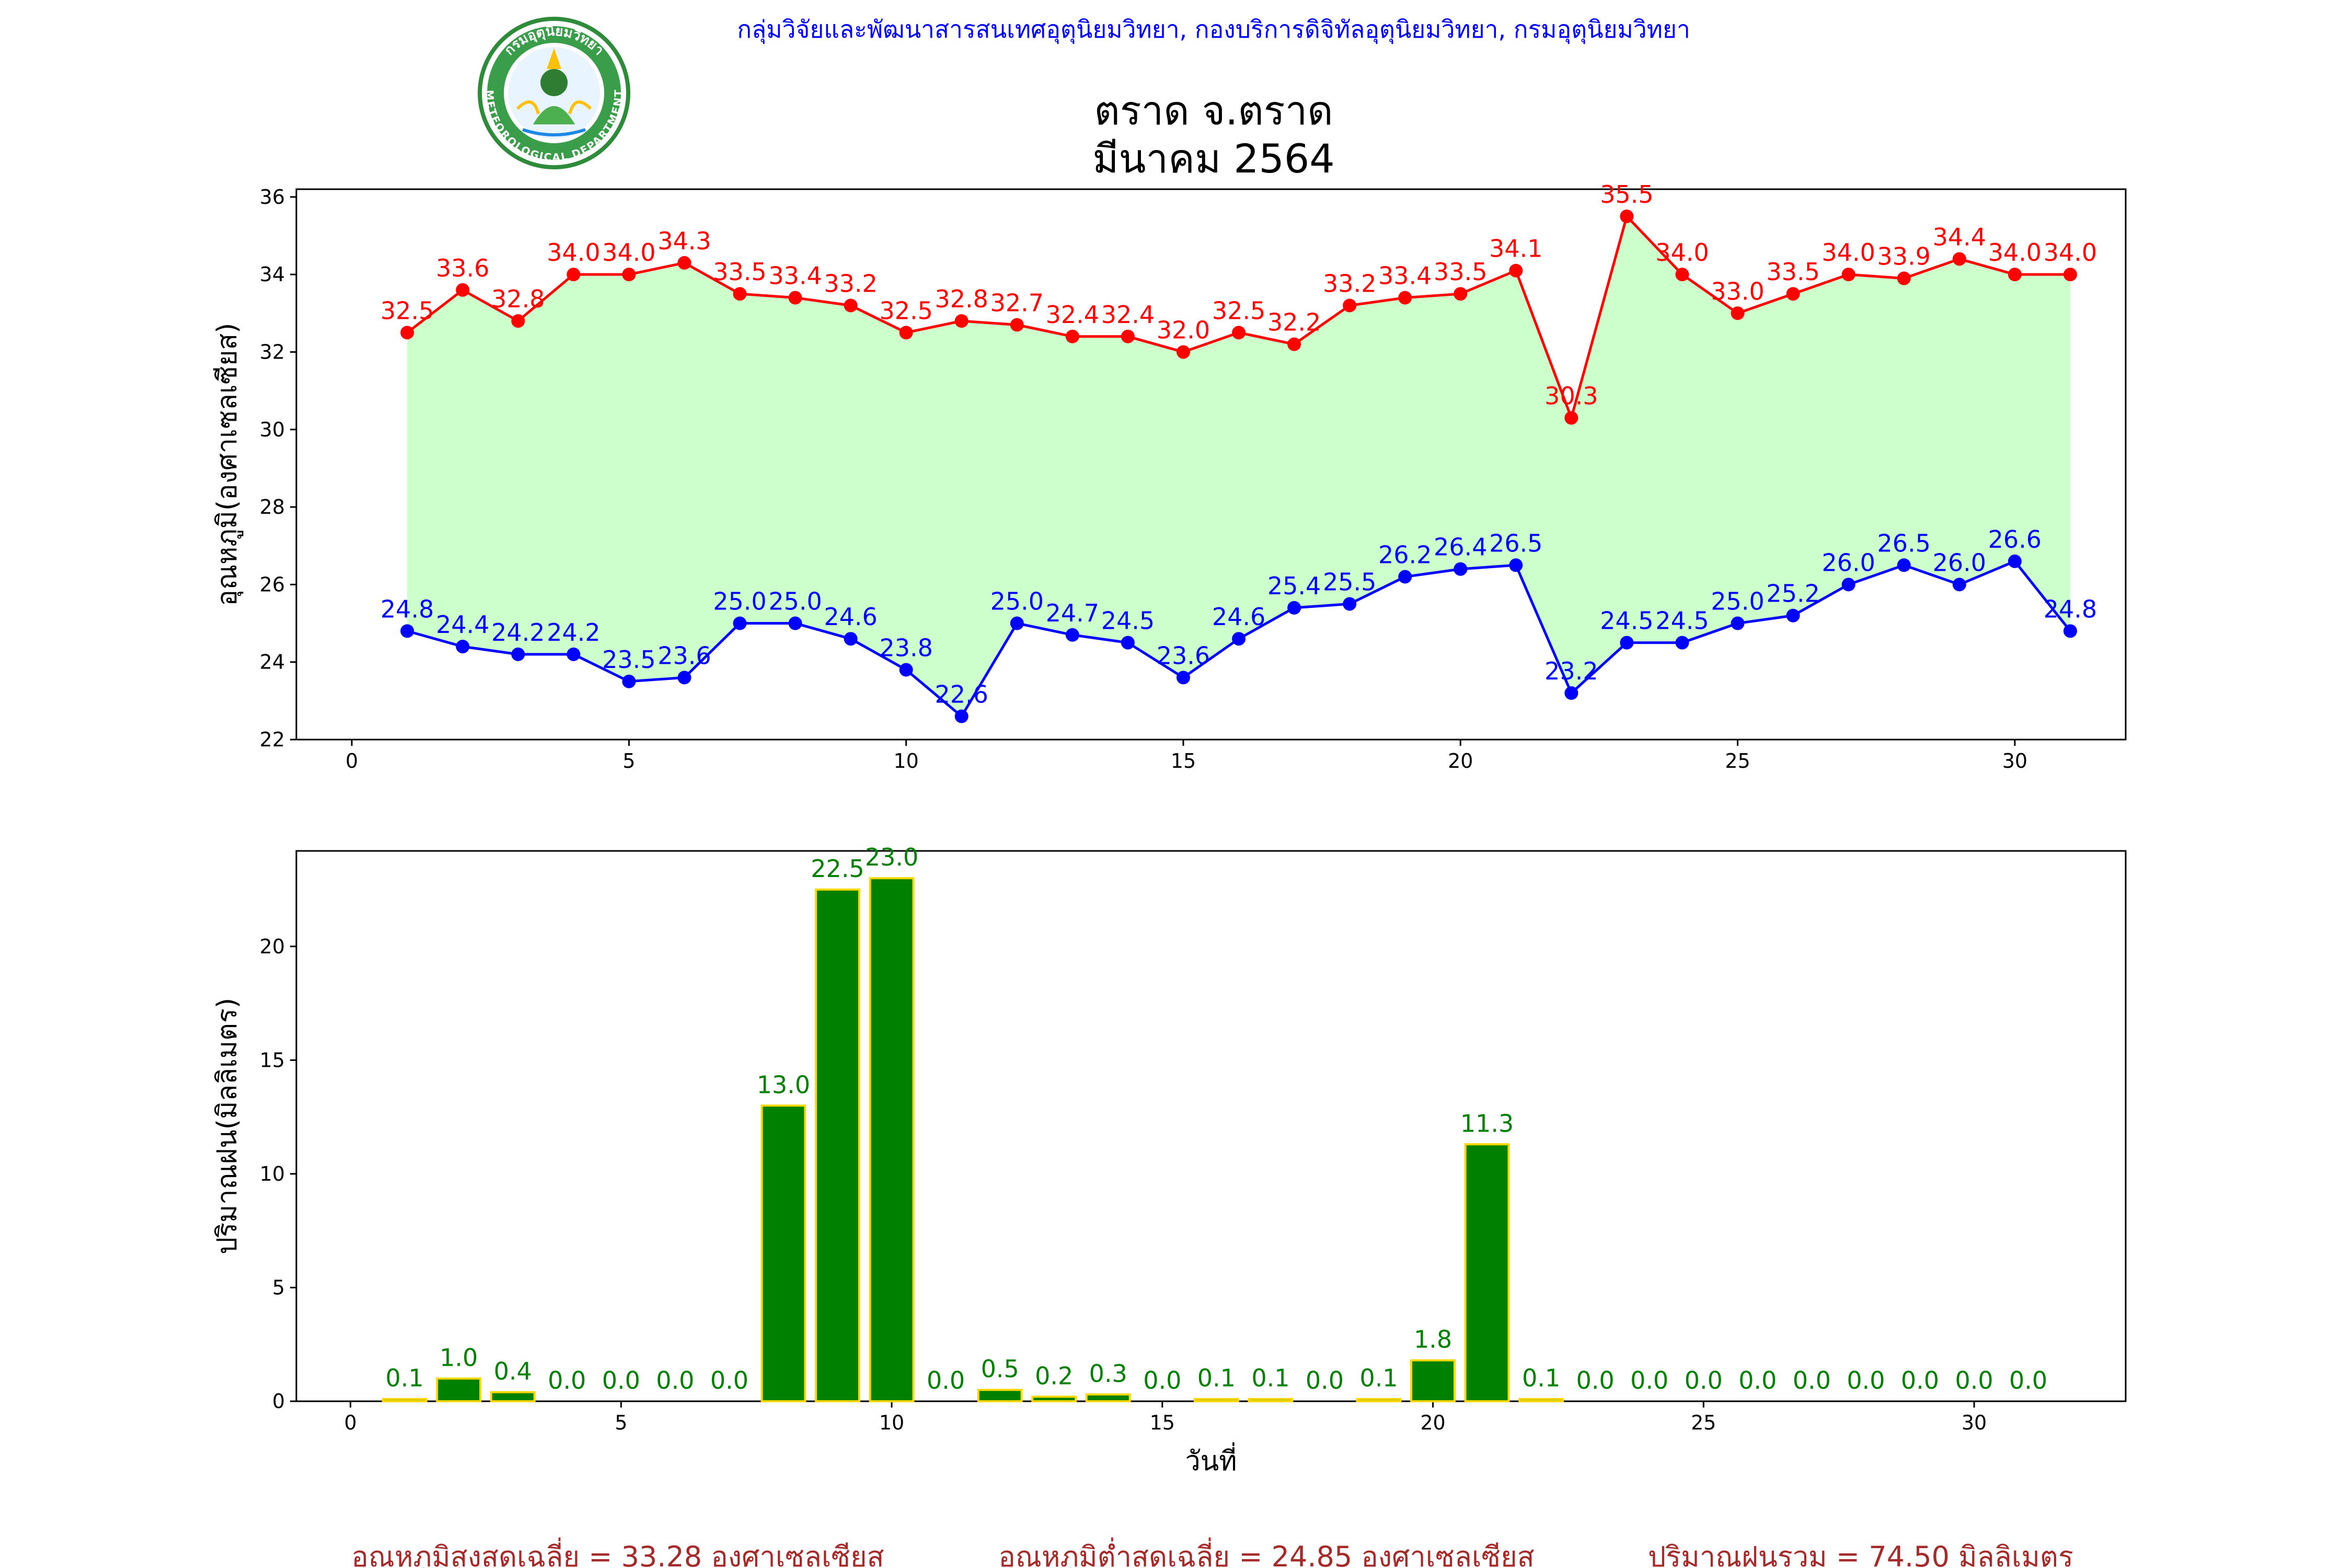 The height and width of the screenshot is (1568, 2352). Describe the element at coordinates (1072, 315) in the screenshot. I see `max-temperature-data-label: 32.4` at that location.